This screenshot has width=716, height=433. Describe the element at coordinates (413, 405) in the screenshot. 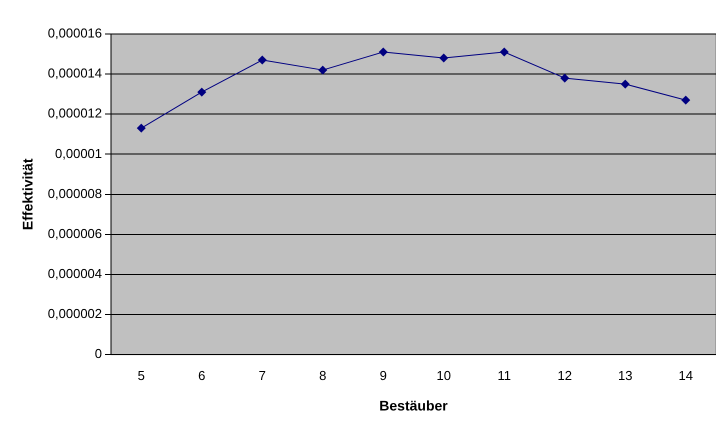

I see `x-axis-title: Bestäuber` at that location.